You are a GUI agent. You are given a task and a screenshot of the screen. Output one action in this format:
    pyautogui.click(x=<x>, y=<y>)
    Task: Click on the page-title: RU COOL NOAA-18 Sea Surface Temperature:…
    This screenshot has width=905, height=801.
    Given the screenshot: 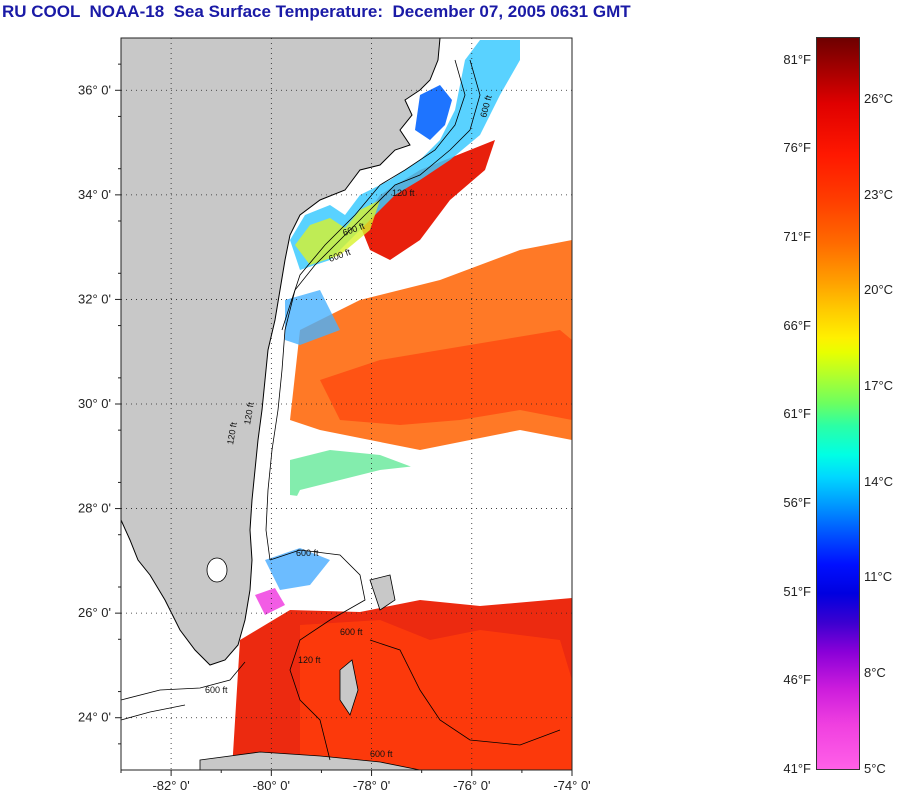 What is the action you would take?
    pyautogui.click(x=316, y=11)
    